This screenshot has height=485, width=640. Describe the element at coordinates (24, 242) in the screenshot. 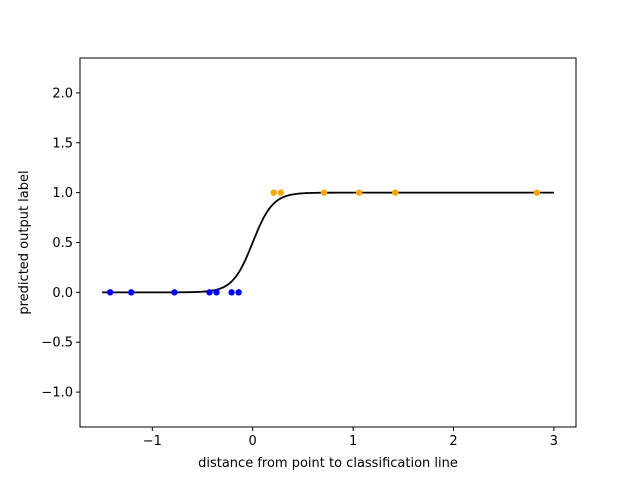

I see `y-axis-label: predicted output label` at that location.